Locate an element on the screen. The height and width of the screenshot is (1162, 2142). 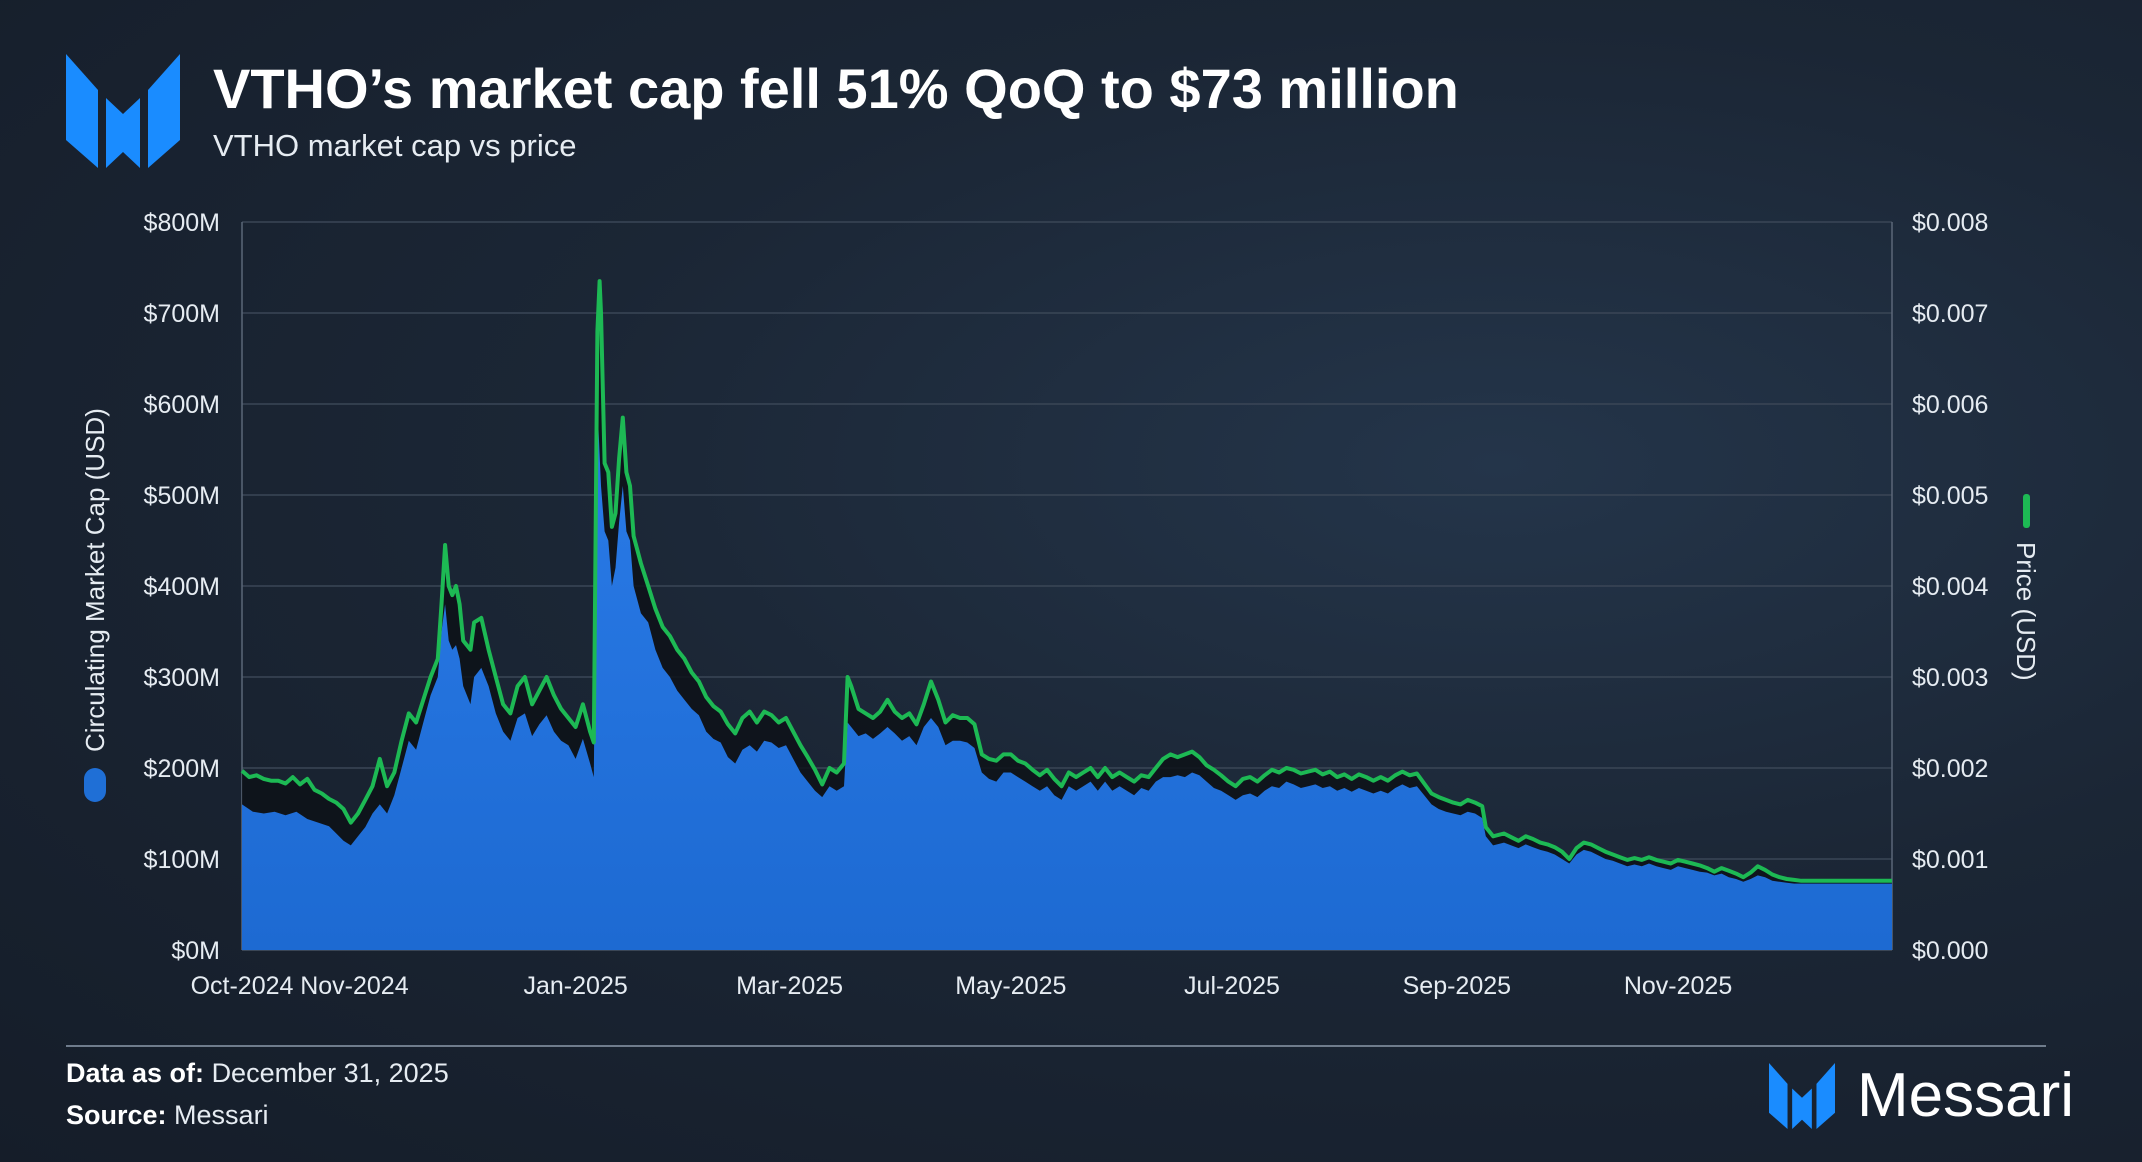
left-tick-label: $800M is located at coordinates (182, 223).